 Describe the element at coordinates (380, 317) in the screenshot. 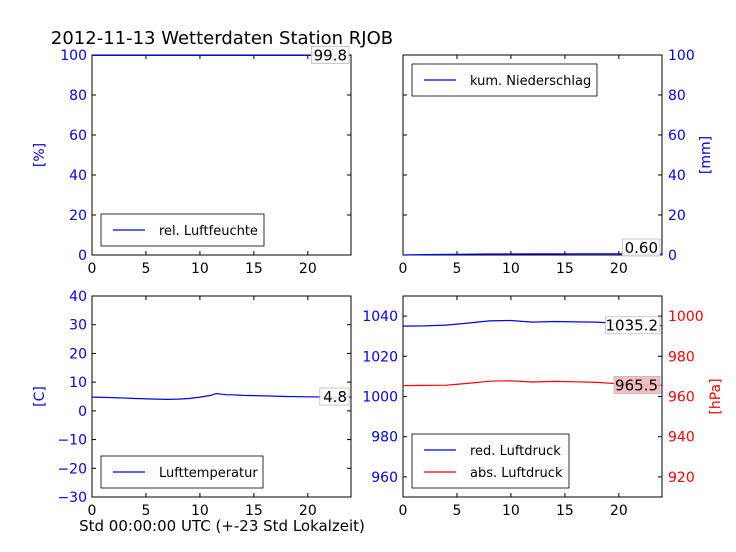

I see `y-tick-label: 1040` at that location.